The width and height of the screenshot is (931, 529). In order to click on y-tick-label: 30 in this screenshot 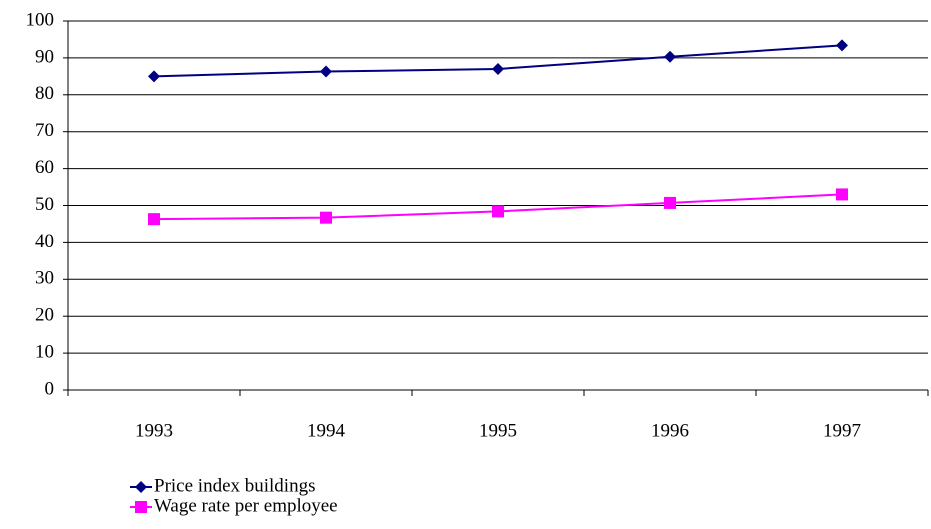, I will do `click(44, 278)`.